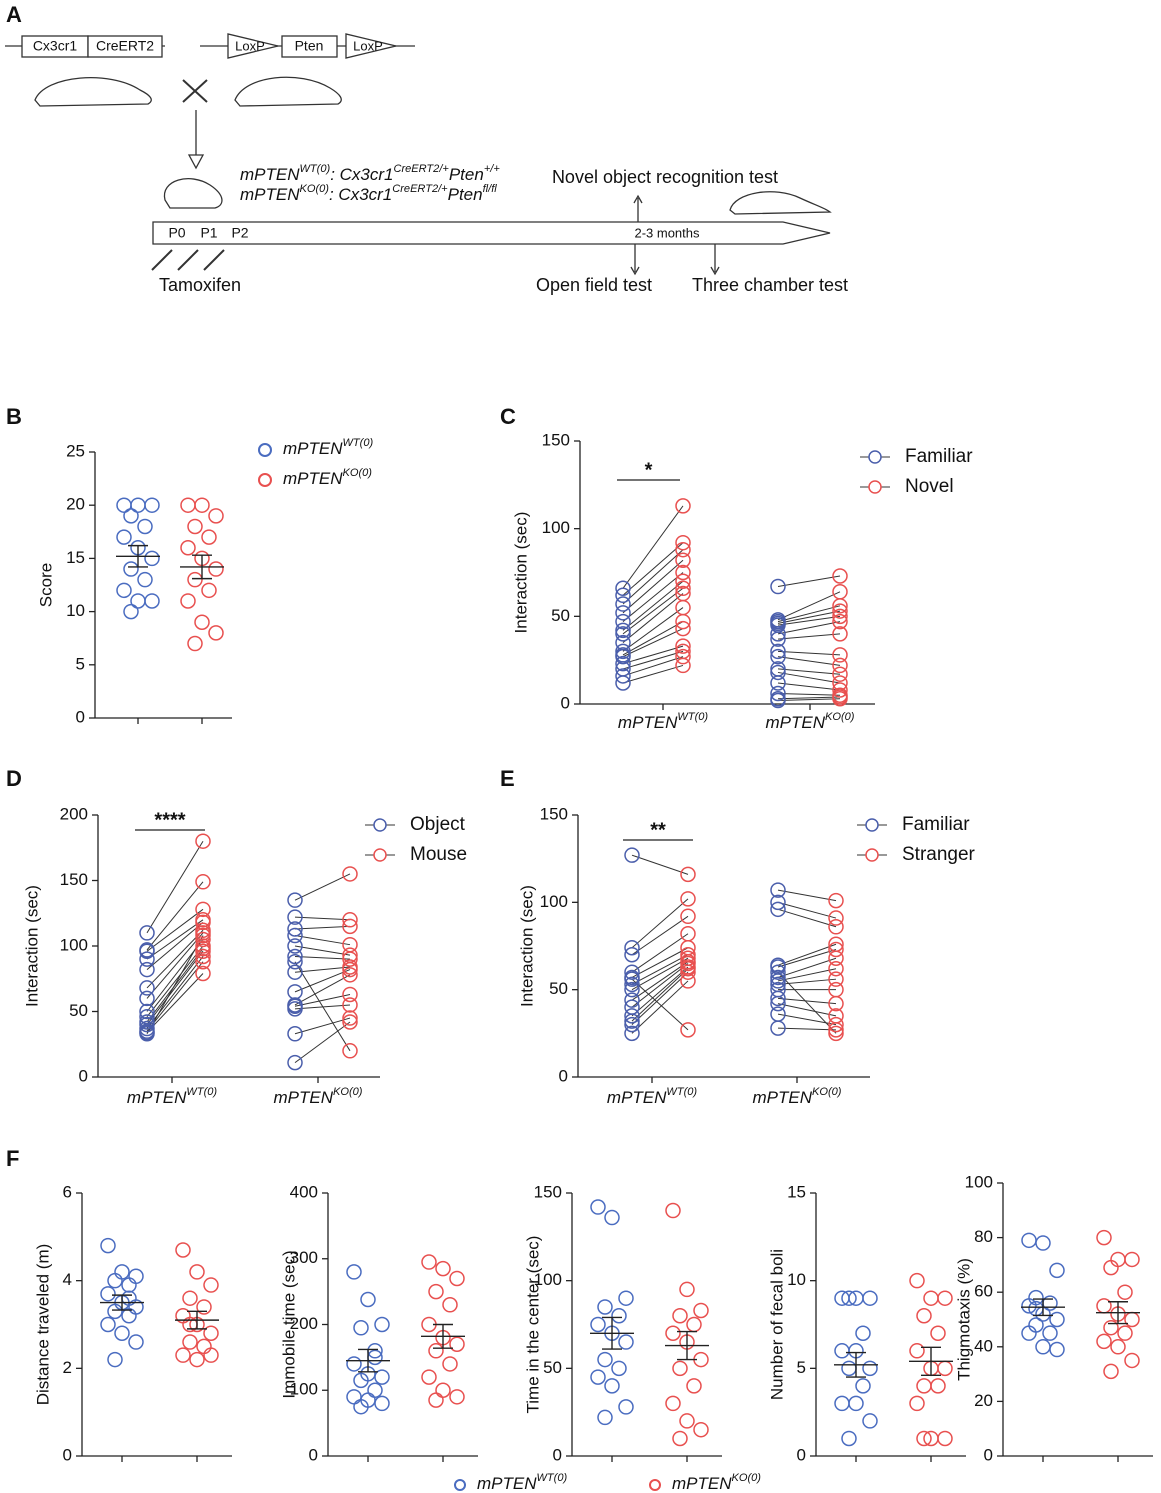 The height and width of the screenshot is (1493, 1161). What do you see at coordinates (318, 1096) in the screenshot?
I see `x-tick-label: mPTENKO(0)` at bounding box center [318, 1096].